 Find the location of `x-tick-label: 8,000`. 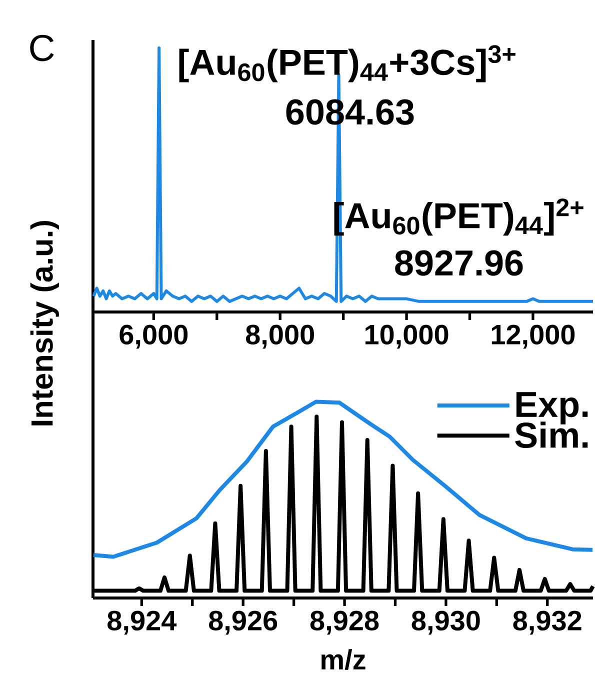

x-tick-label: 8,000 is located at coordinates (280, 336).